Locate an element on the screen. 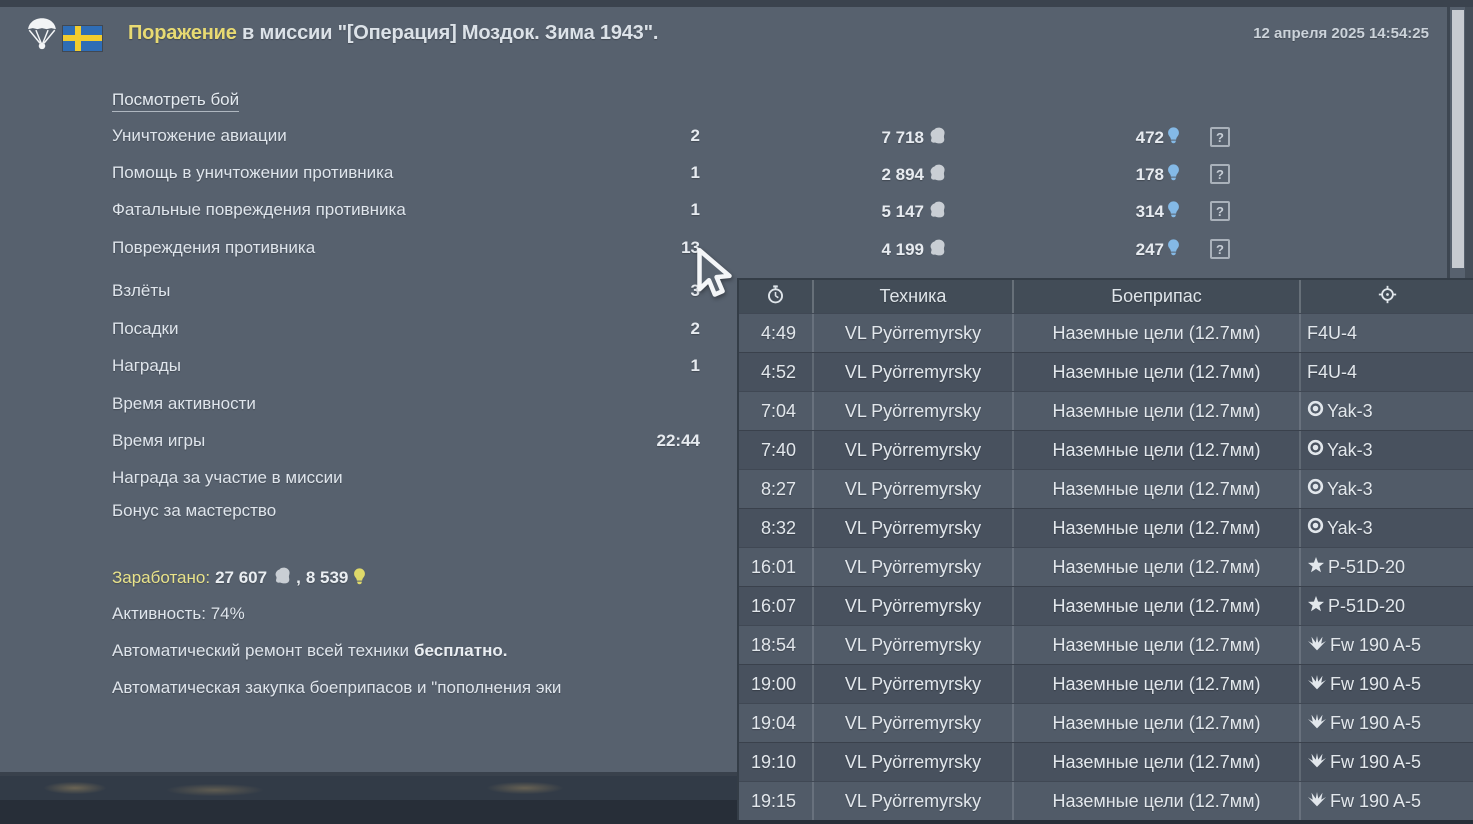 The width and height of the screenshot is (1473, 824). stat-label: Повреждения противника is located at coordinates (214, 247).